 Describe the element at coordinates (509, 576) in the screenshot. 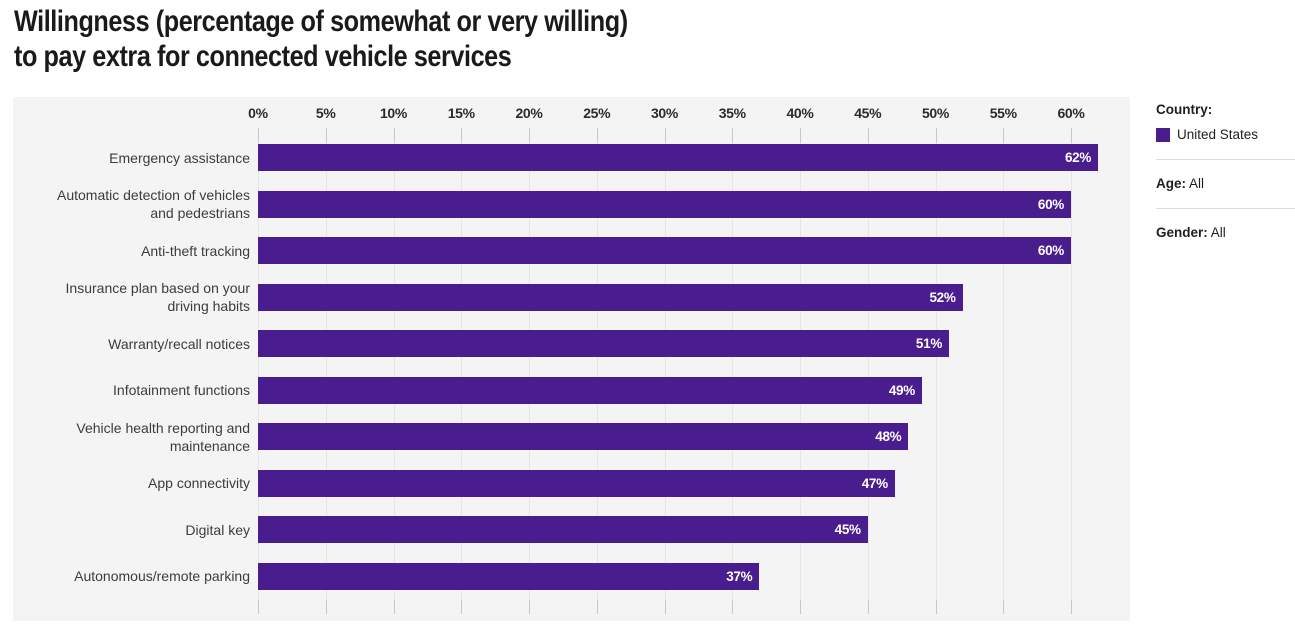

I see `bar-autonomous-remote-parking: 37%` at that location.